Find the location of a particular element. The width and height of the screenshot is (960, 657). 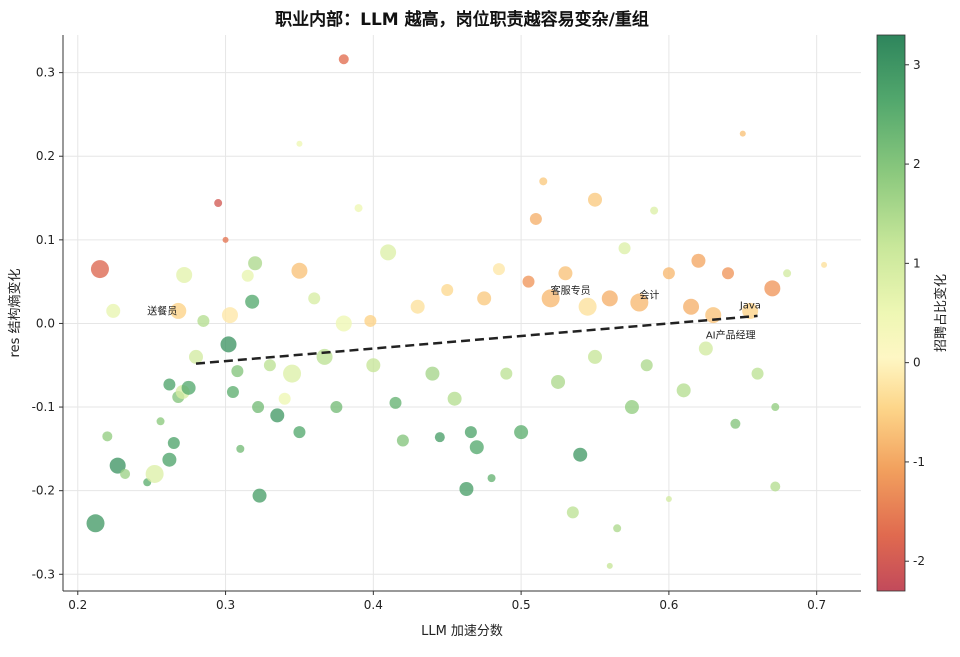

colorbar-ticks: -2 -1 0 1 2 3 is located at coordinates (915, 313).